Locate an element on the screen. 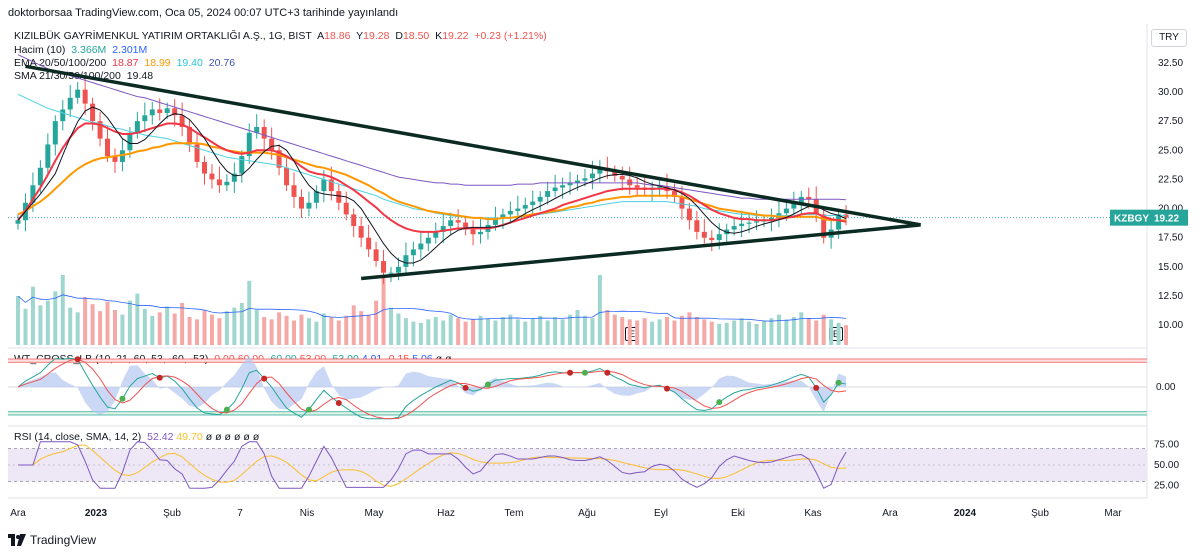 This screenshot has height=553, width=1200. y-tick-label: 20.00 is located at coordinates (1170, 209).